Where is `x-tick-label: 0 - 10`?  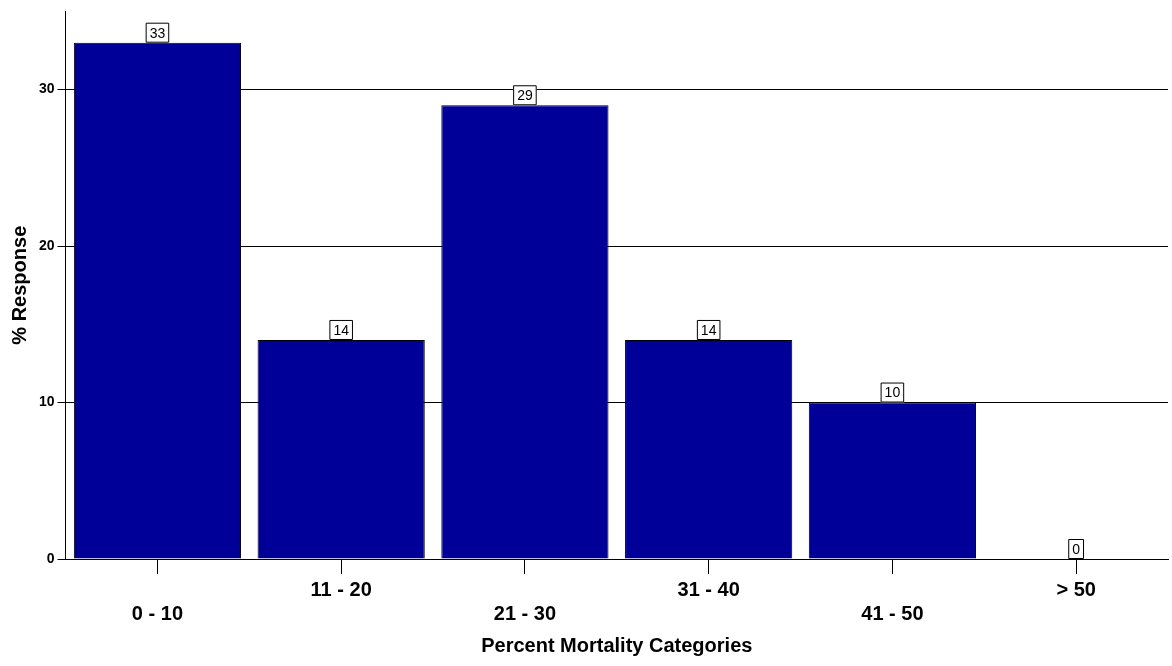
x-tick-label: 0 - 10 is located at coordinates (157, 612).